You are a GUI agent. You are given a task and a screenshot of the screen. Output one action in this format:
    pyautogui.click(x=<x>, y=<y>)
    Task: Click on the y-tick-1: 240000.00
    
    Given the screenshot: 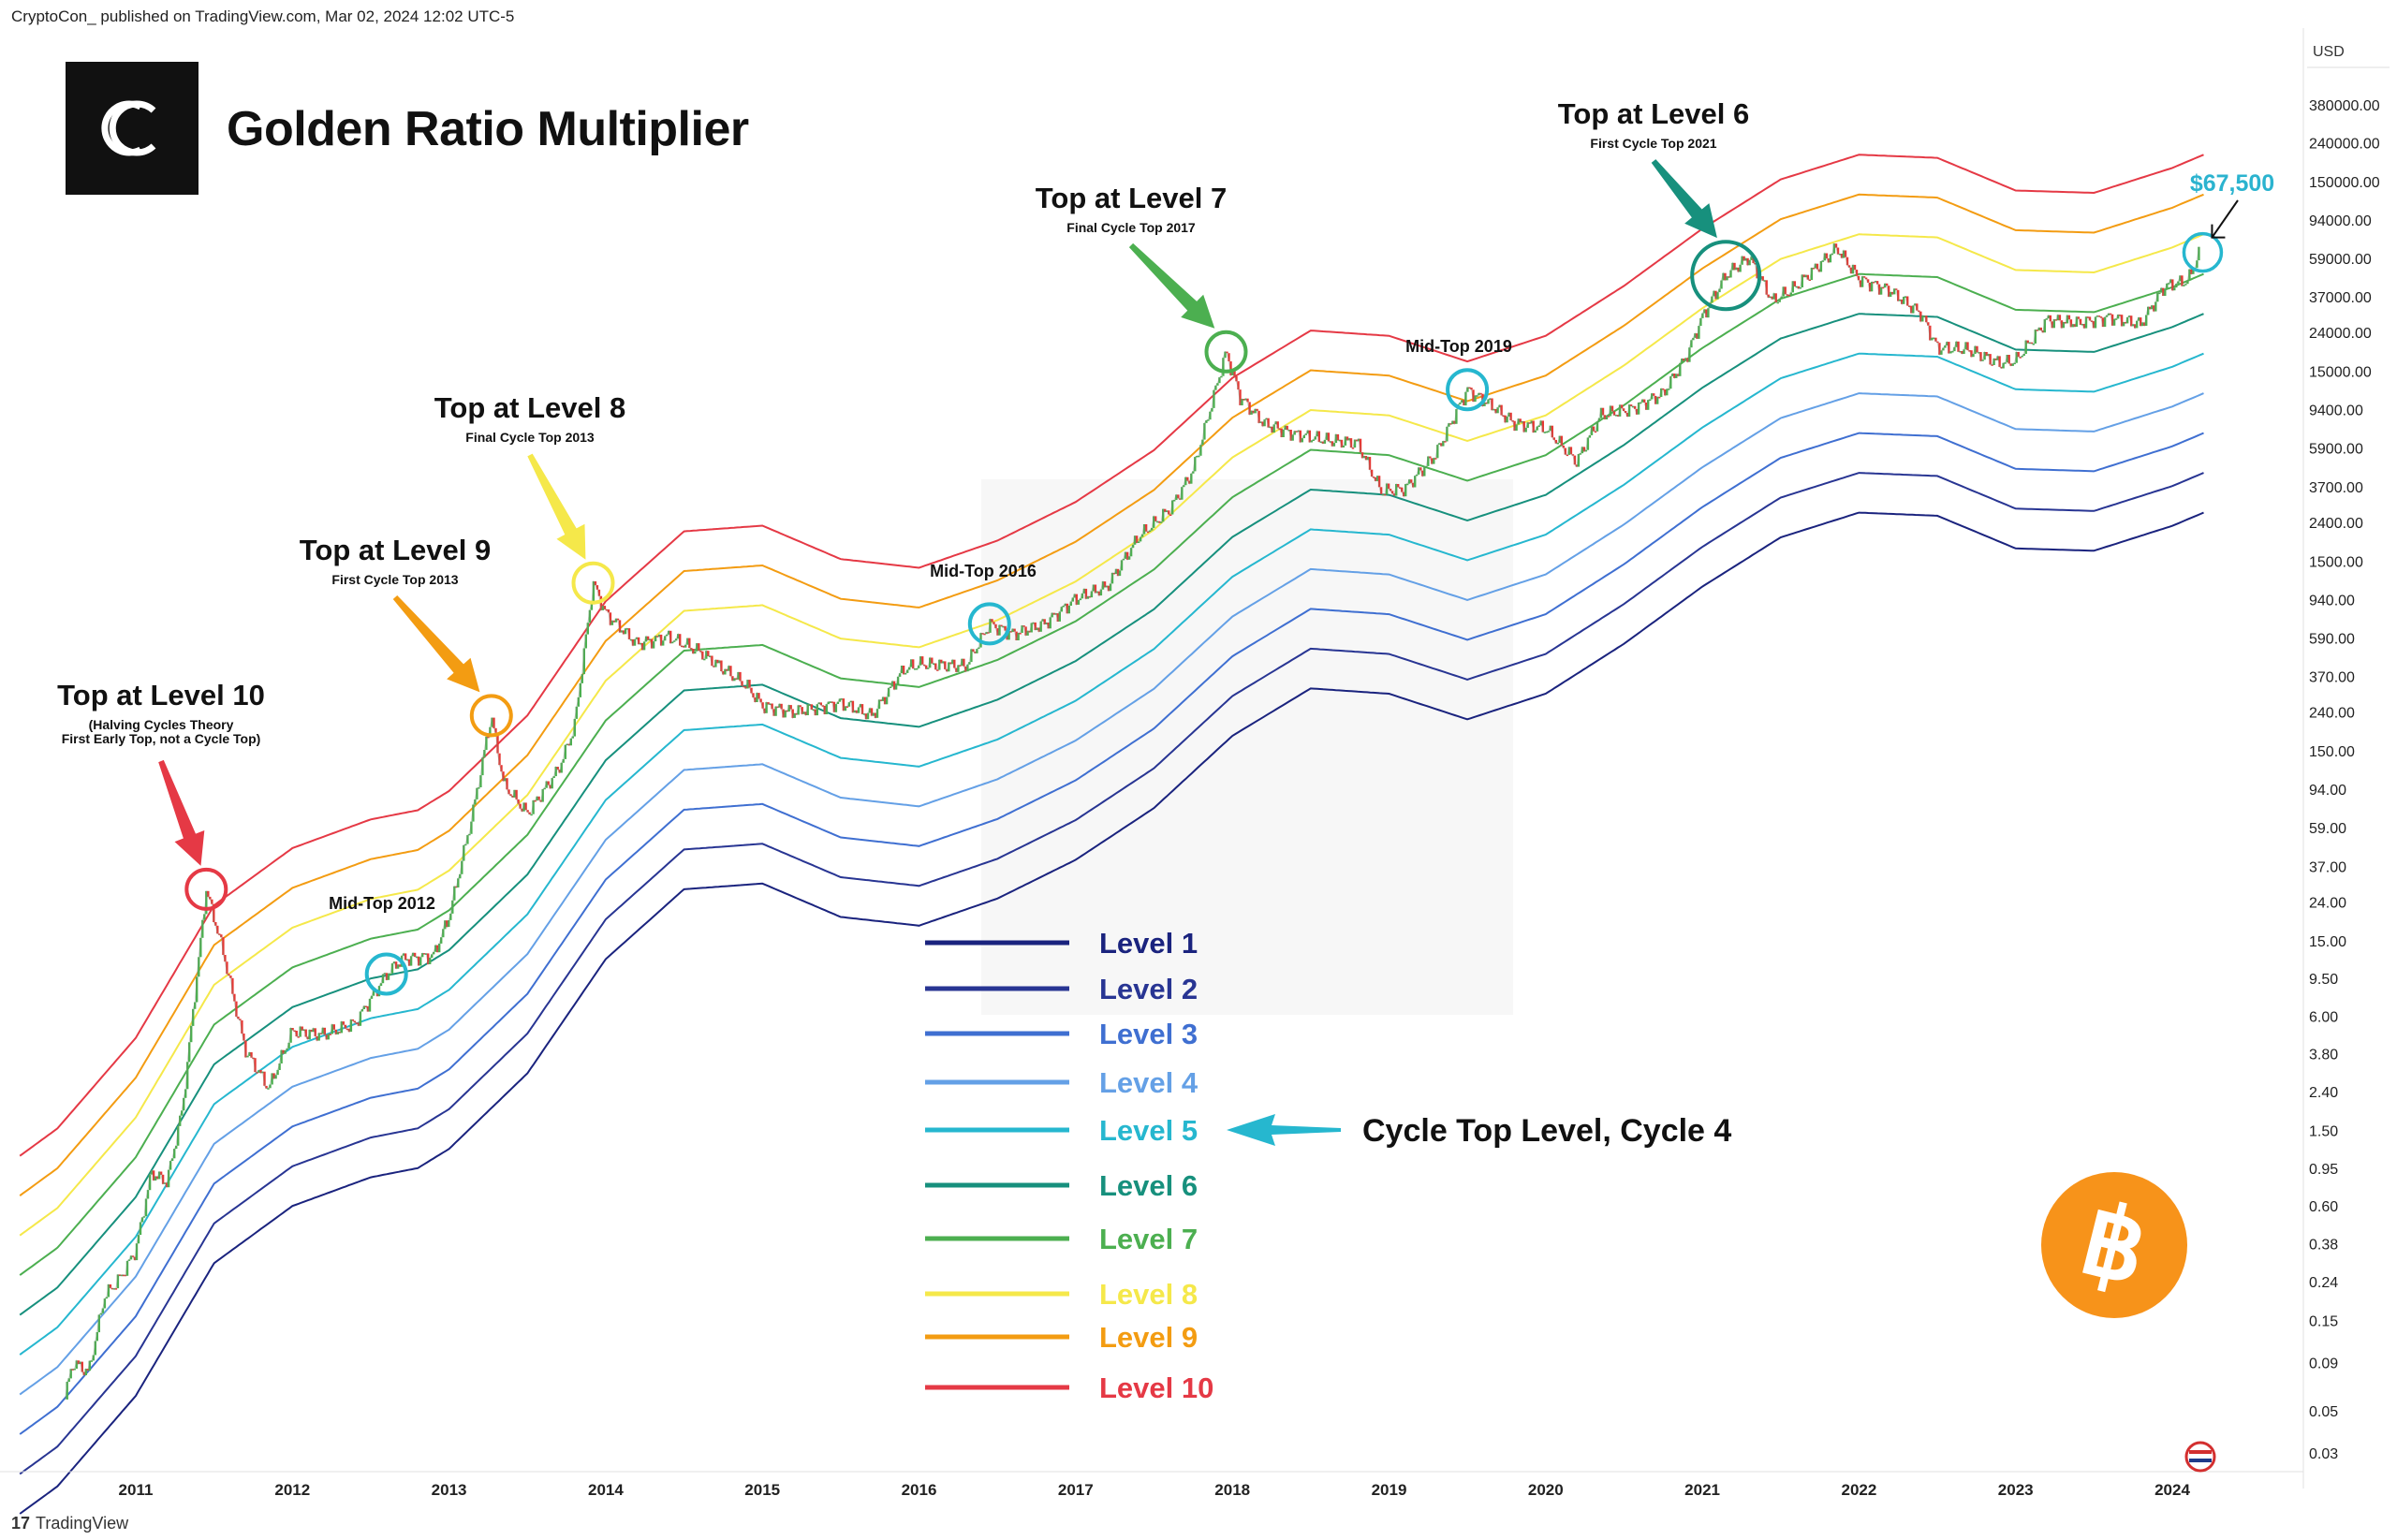 What is the action you would take?
    pyautogui.click(x=2344, y=145)
    